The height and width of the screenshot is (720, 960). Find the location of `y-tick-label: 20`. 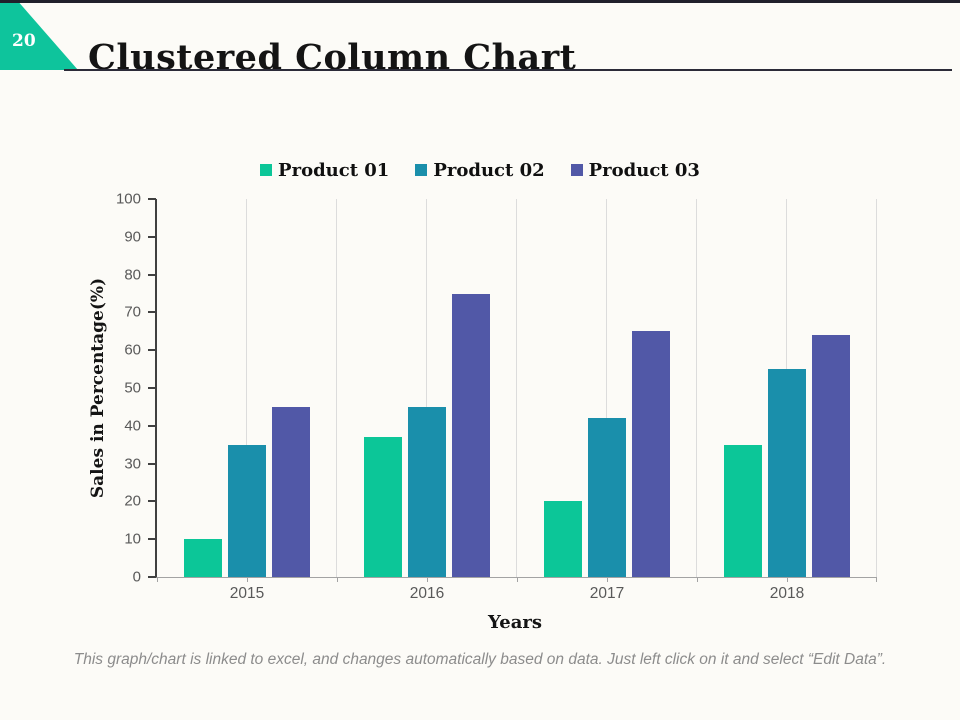

y-tick-label: 20 is located at coordinates (132, 501).